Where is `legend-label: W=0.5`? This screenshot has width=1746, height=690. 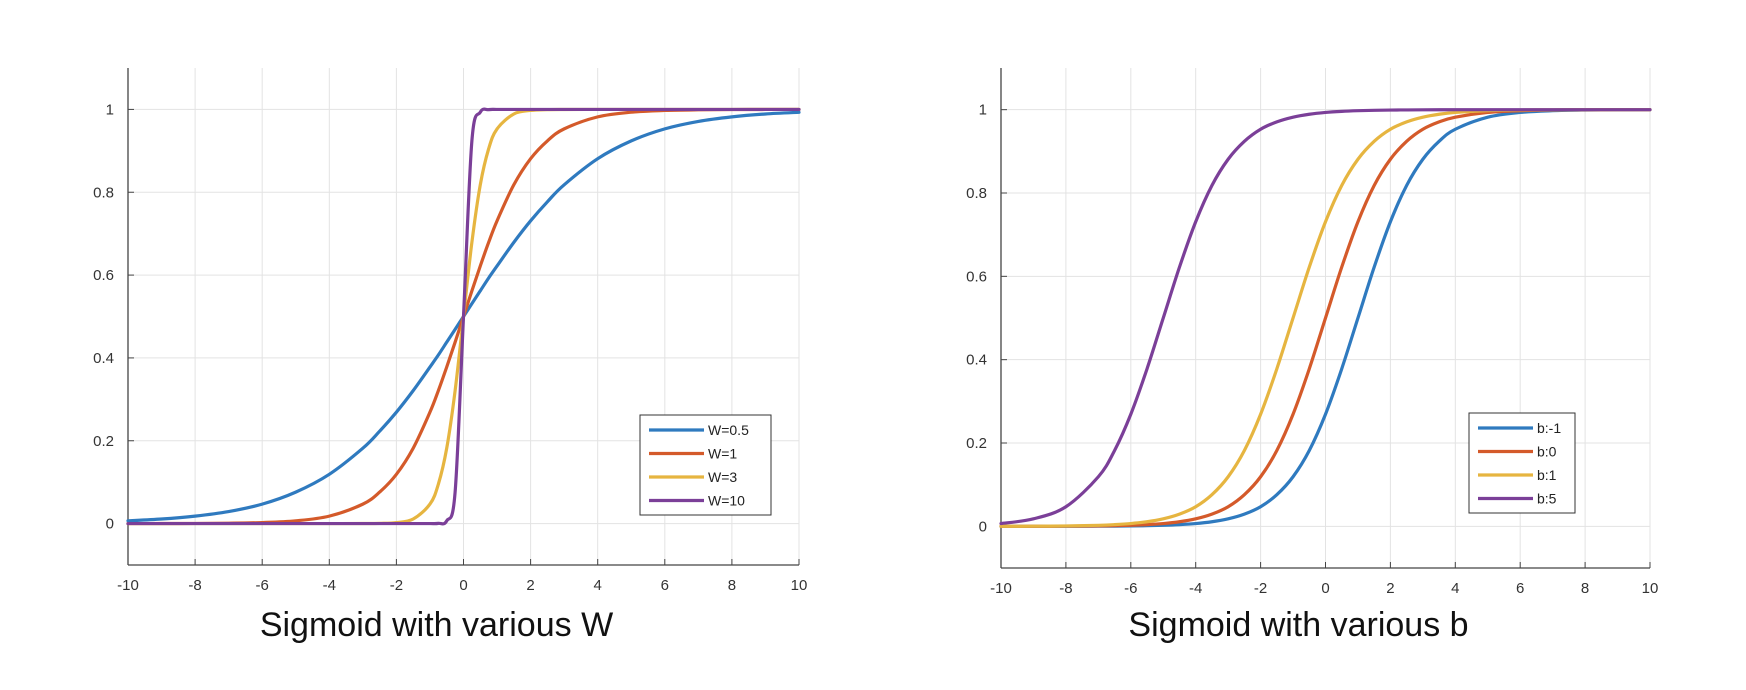
legend-label: W=0.5 is located at coordinates (728, 430).